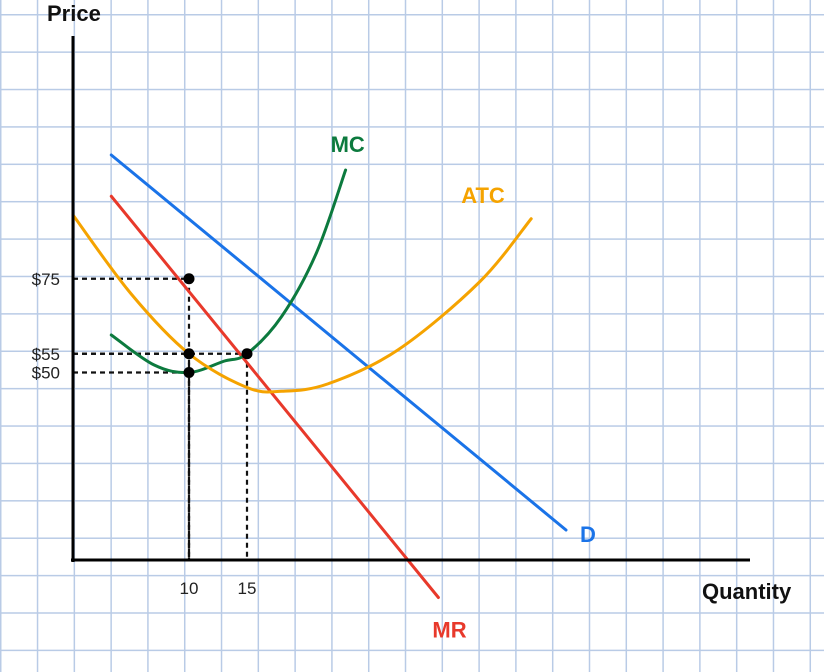 This screenshot has width=824, height=672. What do you see at coordinates (161, 418) in the screenshot?
I see `guide-lines` at bounding box center [161, 418].